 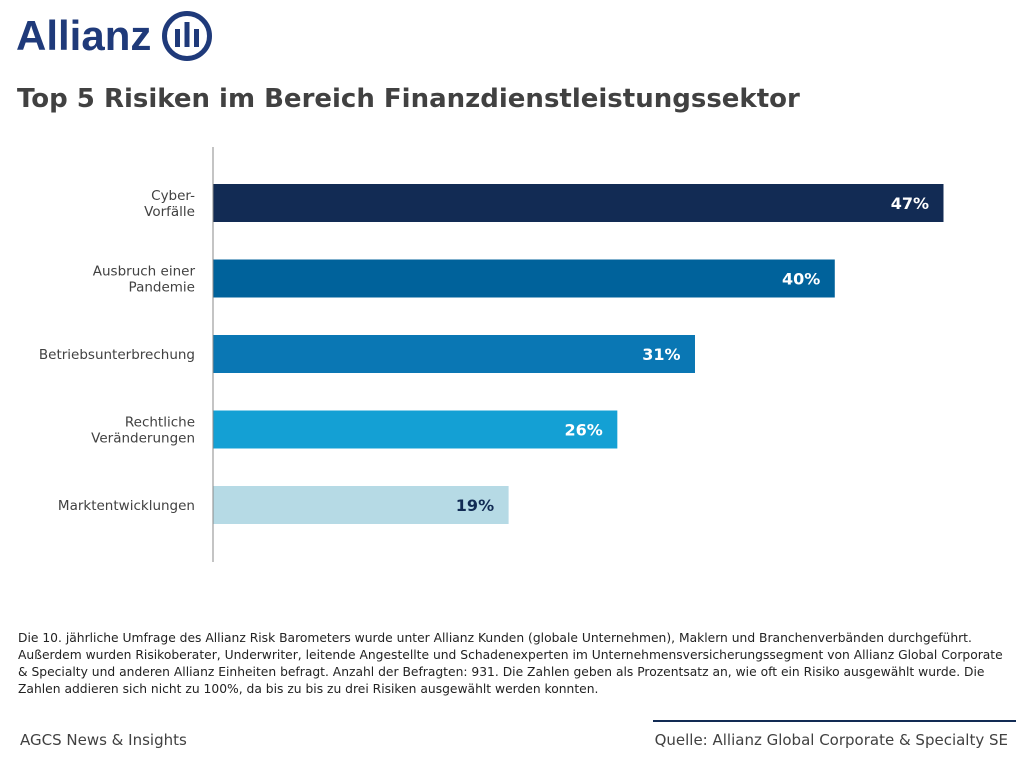 I want to click on data-label: 47%, so click(x=910, y=203).